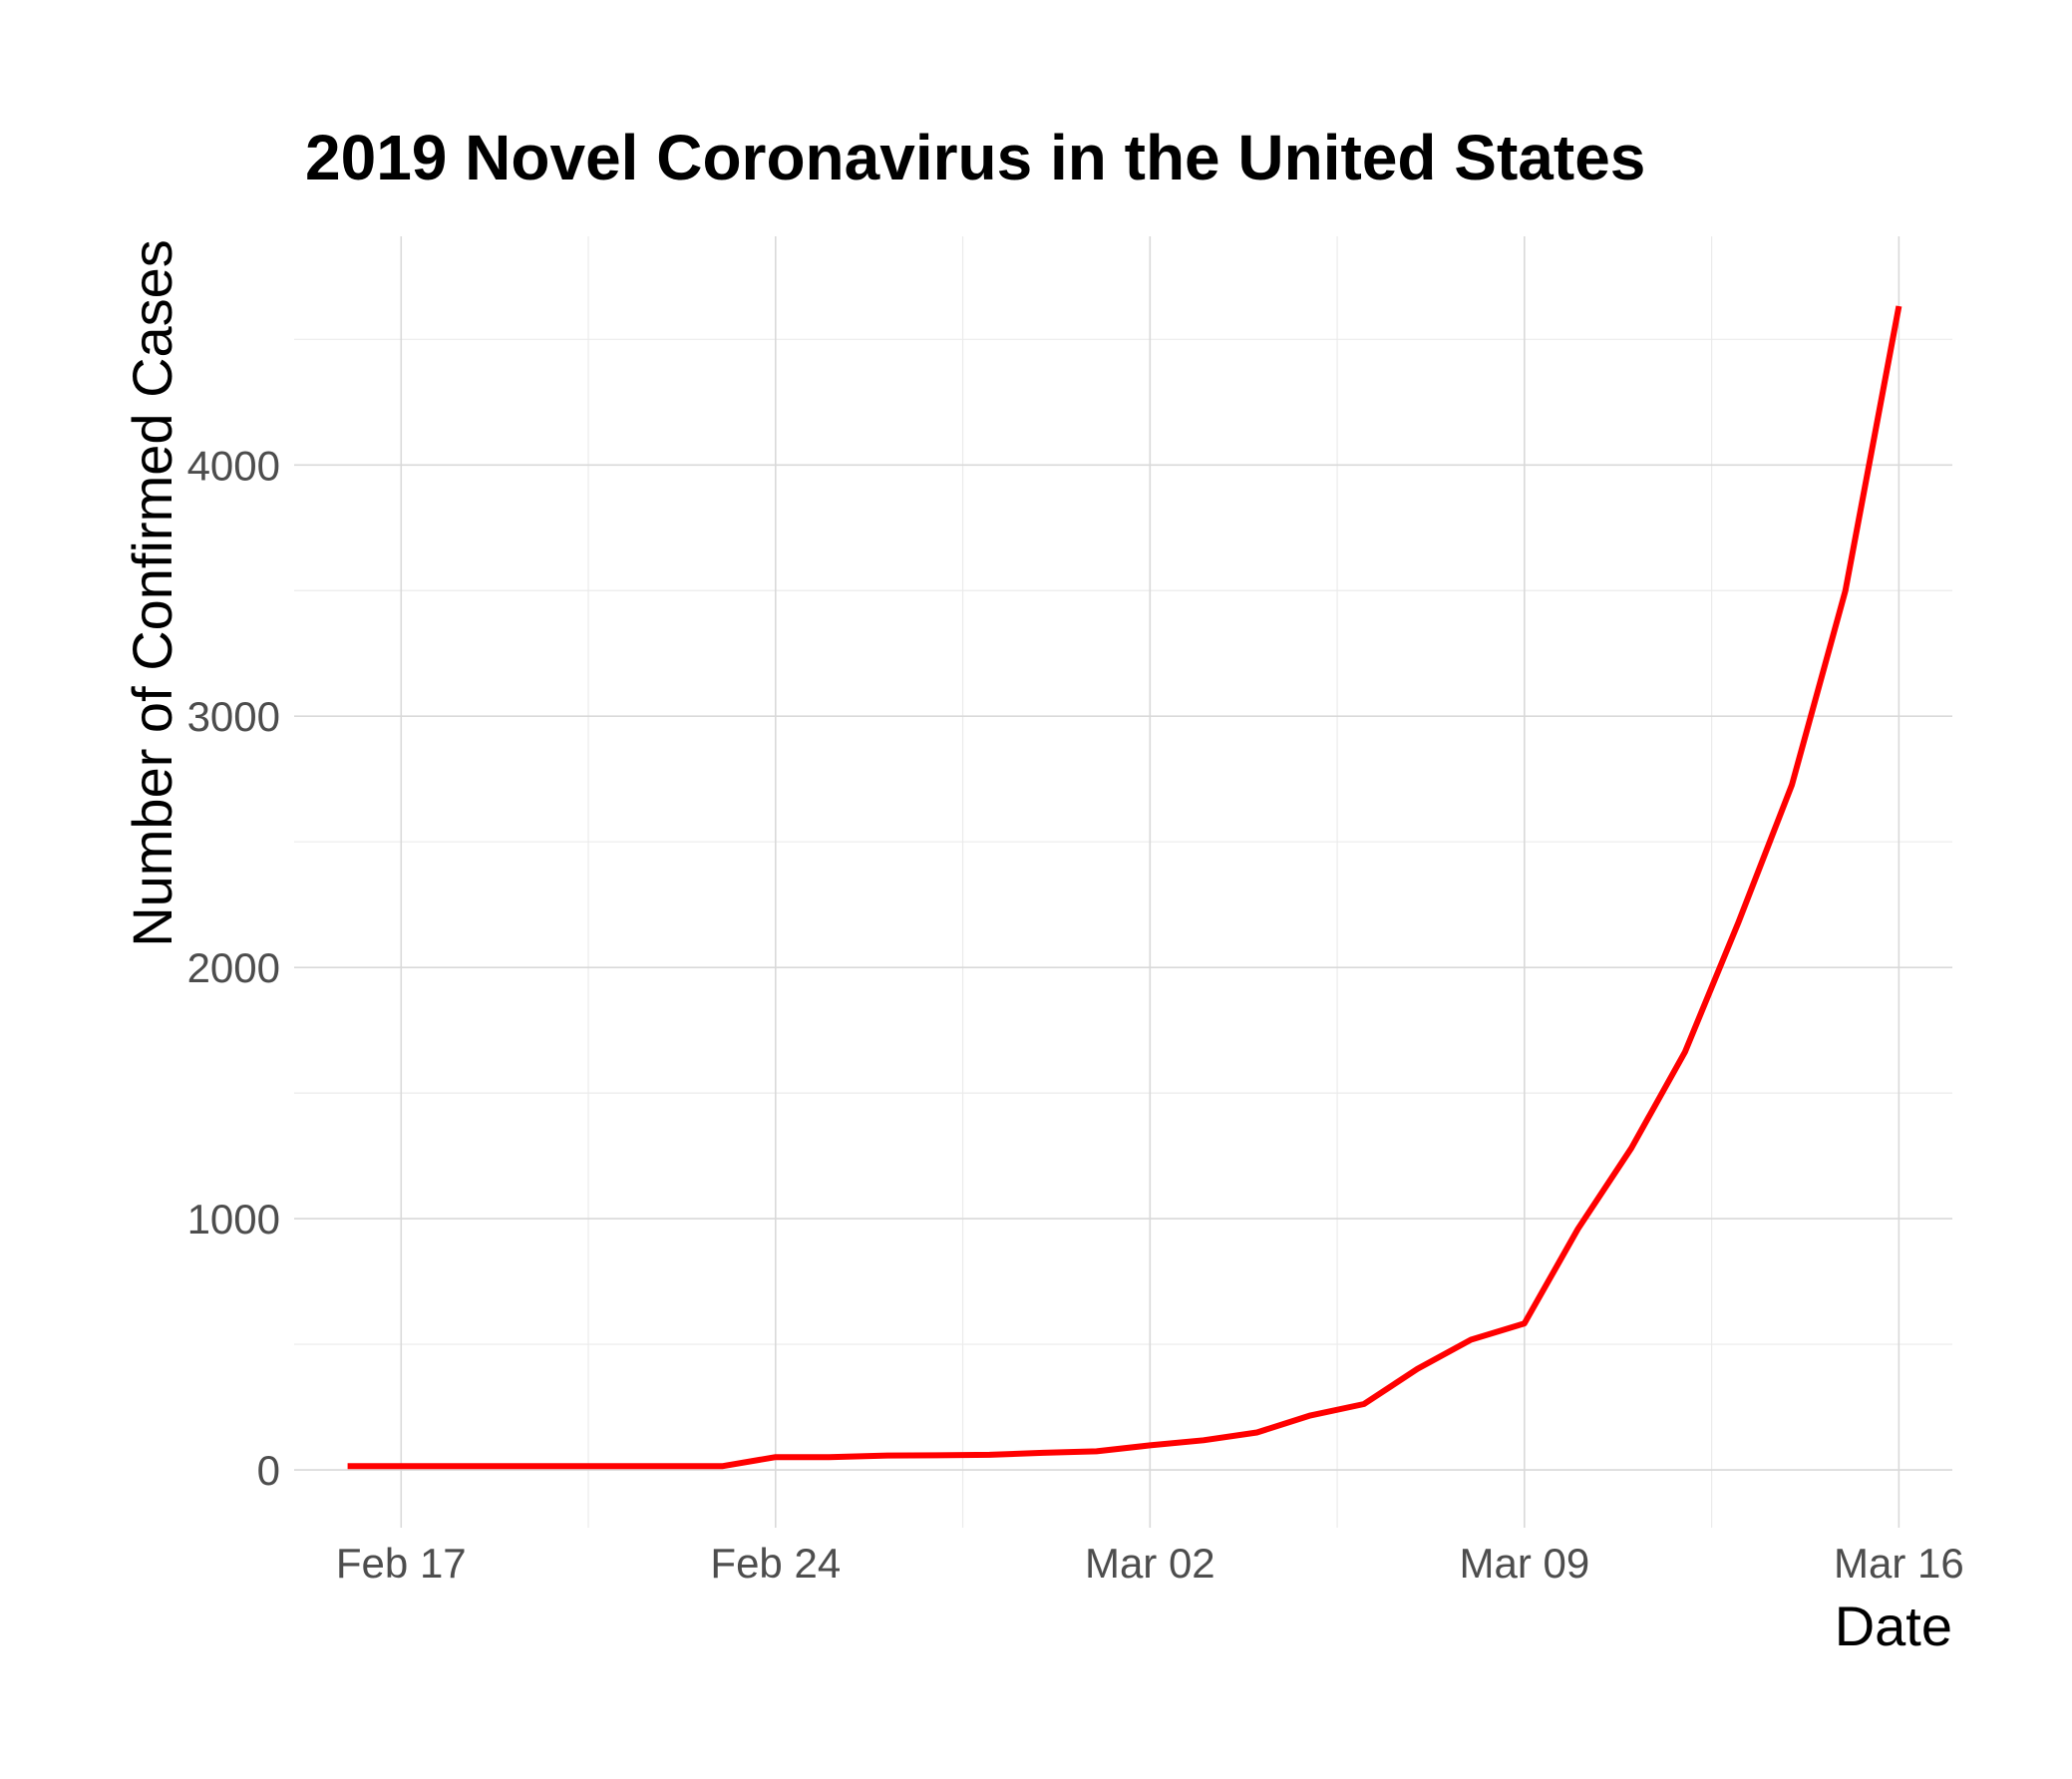  I want to click on y-tick-label: 2000, so click(234, 967).